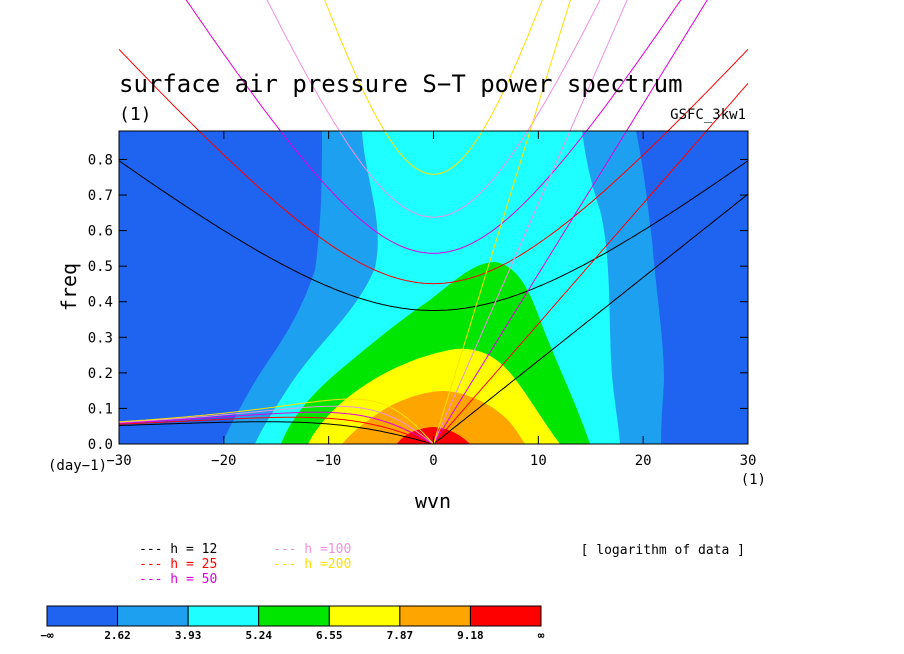 The width and height of the screenshot is (904, 654). Describe the element at coordinates (100, 374) in the screenshot. I see `y-tick-label: 0.2` at that location.